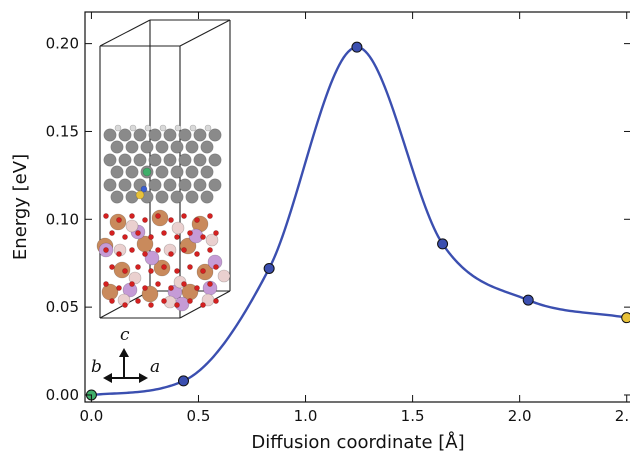 This screenshot has width=630, height=460. I want to click on unit-cell-edge, so click(205, 33).